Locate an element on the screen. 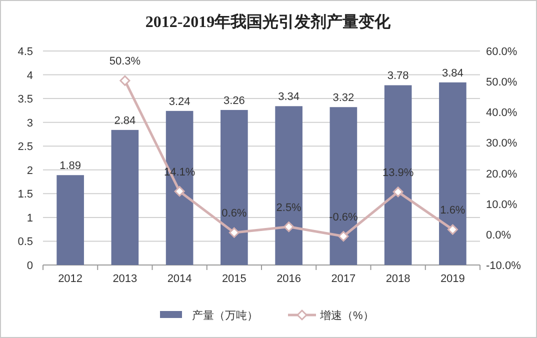 The height and width of the screenshot is (338, 537). y-tick-label: 1 is located at coordinates (29, 218).